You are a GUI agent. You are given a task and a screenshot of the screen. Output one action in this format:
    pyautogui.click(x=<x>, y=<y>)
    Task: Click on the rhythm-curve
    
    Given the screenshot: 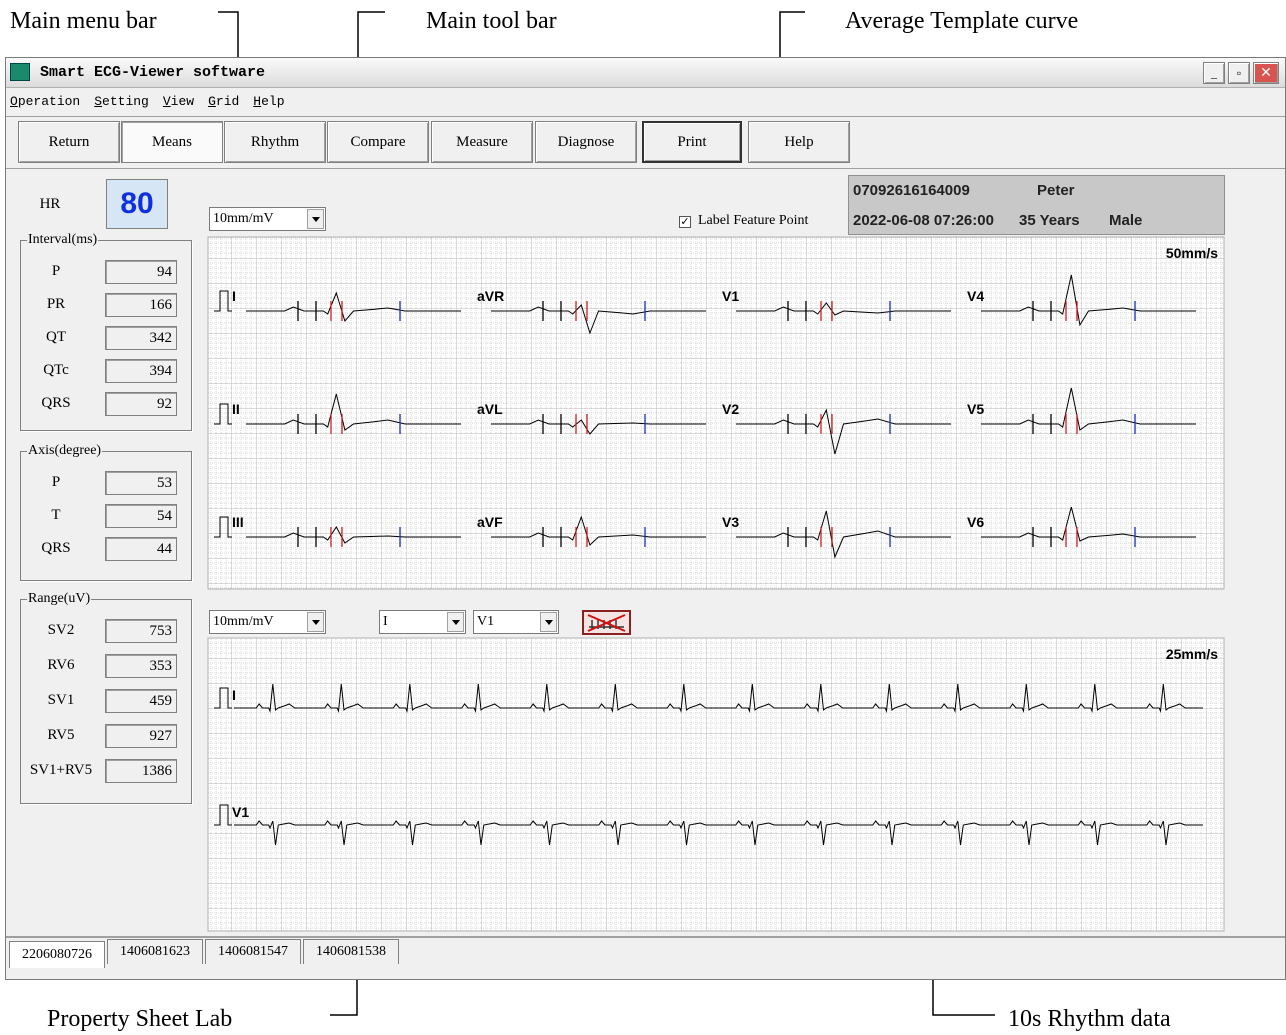 What is the action you would take?
    pyautogui.click(x=718, y=698)
    